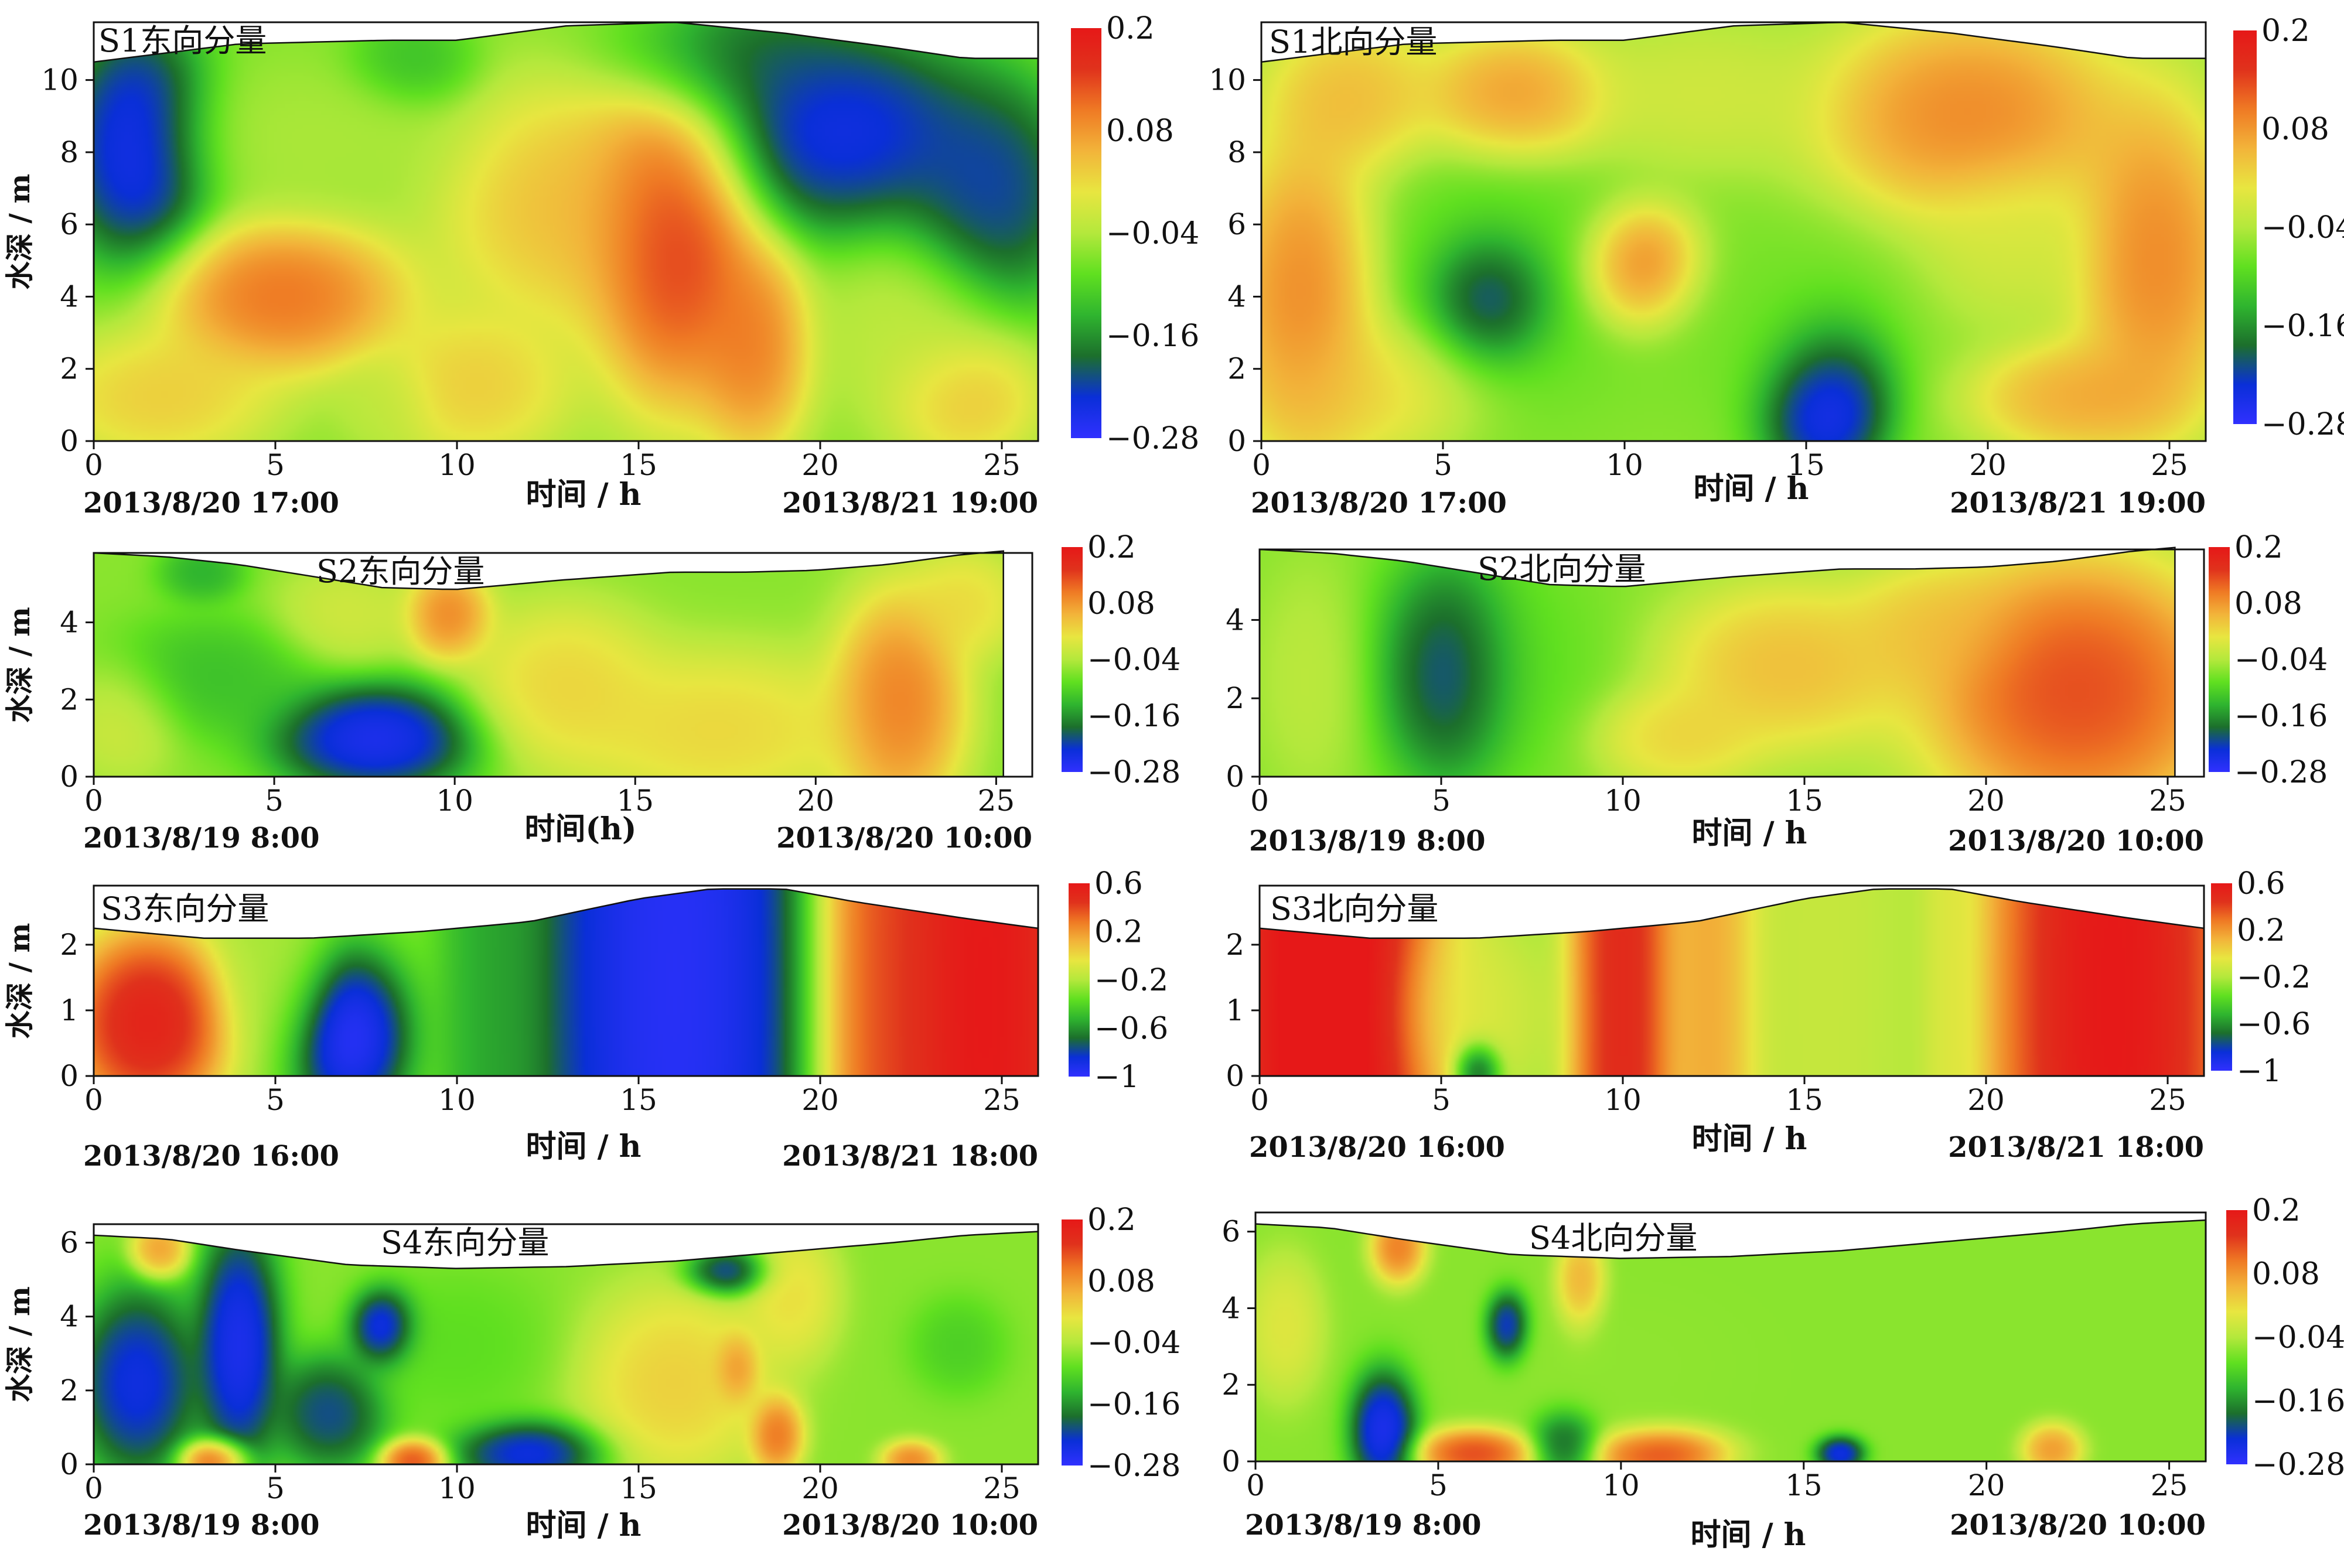 The height and width of the screenshot is (1568, 2344). What do you see at coordinates (910, 1156) in the screenshot?
I see `end-time-label: 2013/8/21 18:00` at bounding box center [910, 1156].